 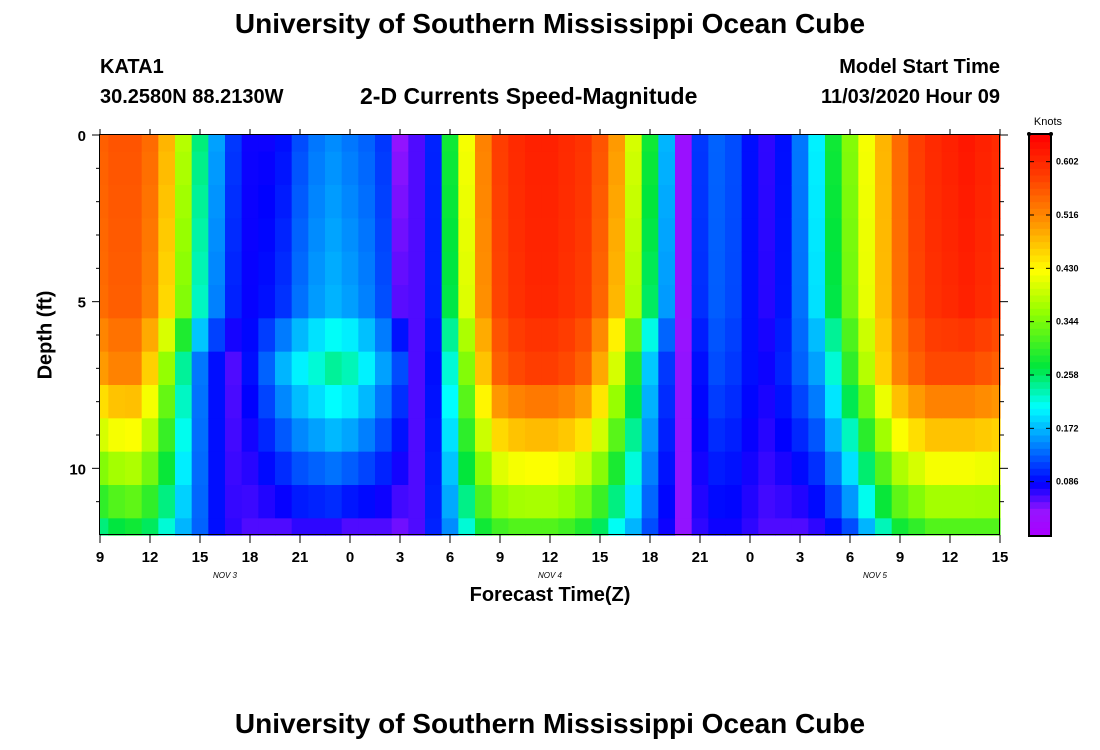 I want to click on date-label: NOV 4, so click(x=550, y=575).